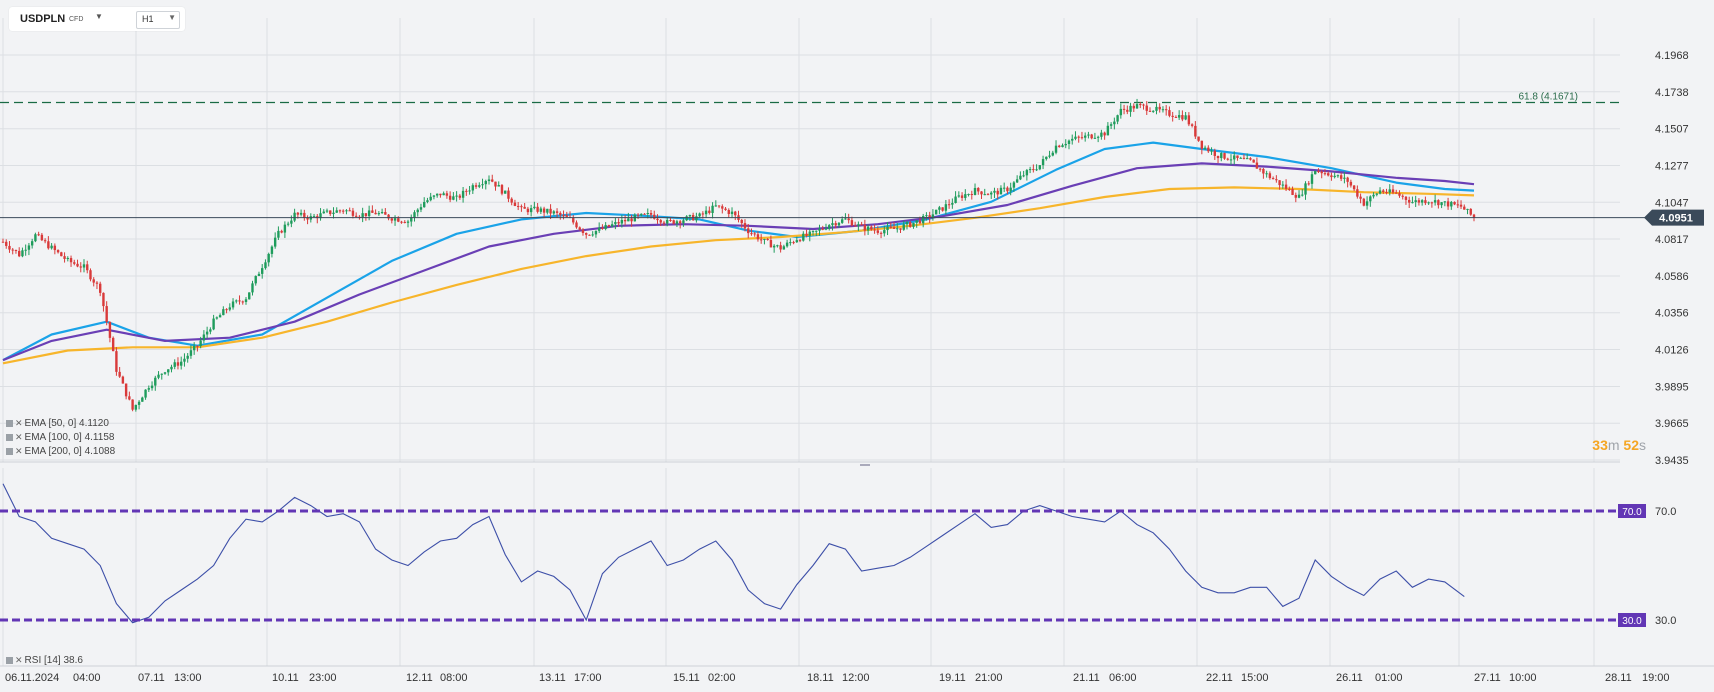  Describe the element at coordinates (52, 660) in the screenshot. I see `rsi-legend-params: [14]` at that location.